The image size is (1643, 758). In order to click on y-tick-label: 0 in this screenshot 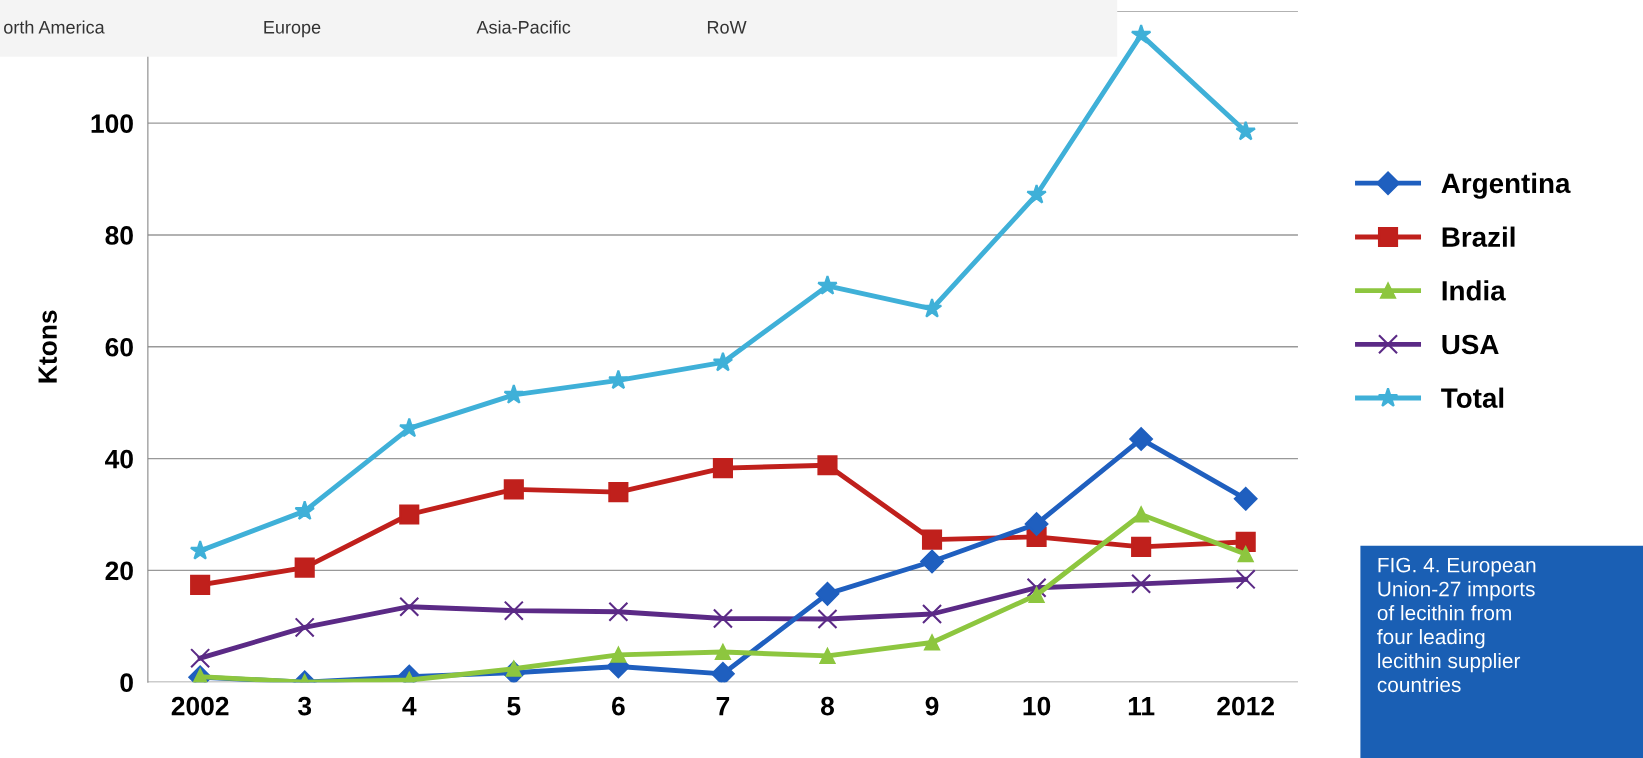, I will do `click(126, 683)`.